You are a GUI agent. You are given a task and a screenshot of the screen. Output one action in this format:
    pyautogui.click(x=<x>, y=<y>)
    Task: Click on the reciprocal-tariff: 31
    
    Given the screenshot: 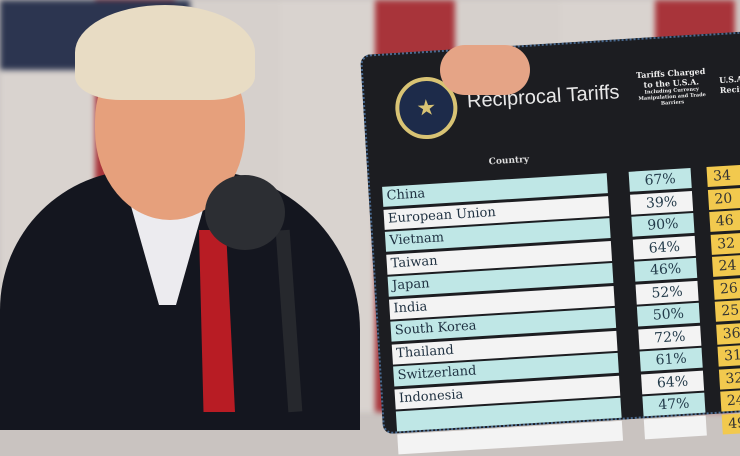 What is the action you would take?
    pyautogui.click(x=728, y=355)
    